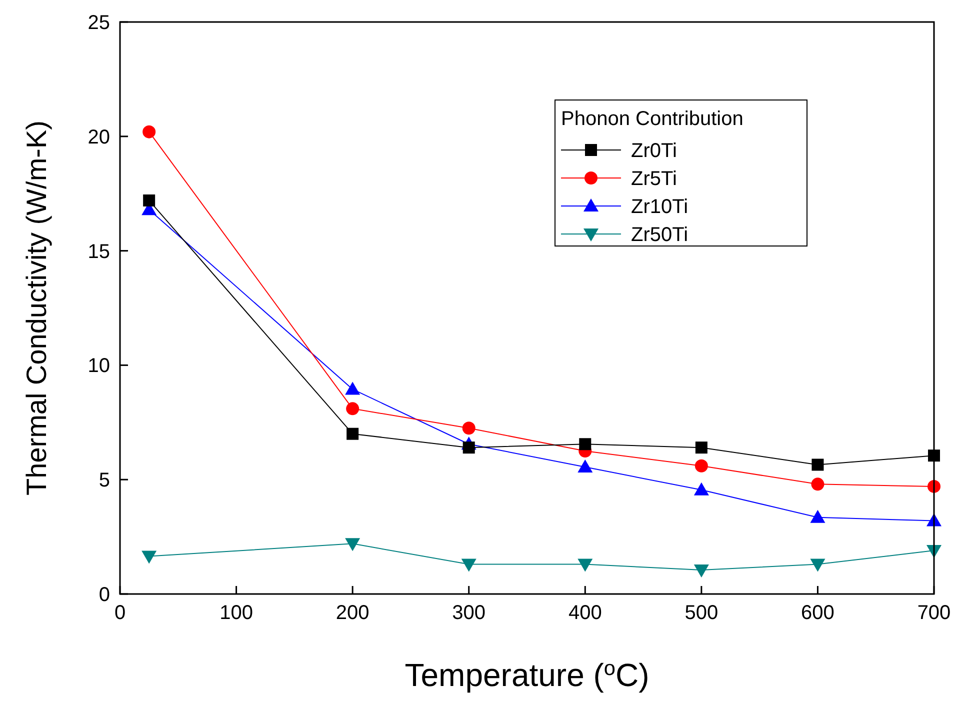  Describe the element at coordinates (701, 613) in the screenshot. I see `x-tick-label: 500` at that location.